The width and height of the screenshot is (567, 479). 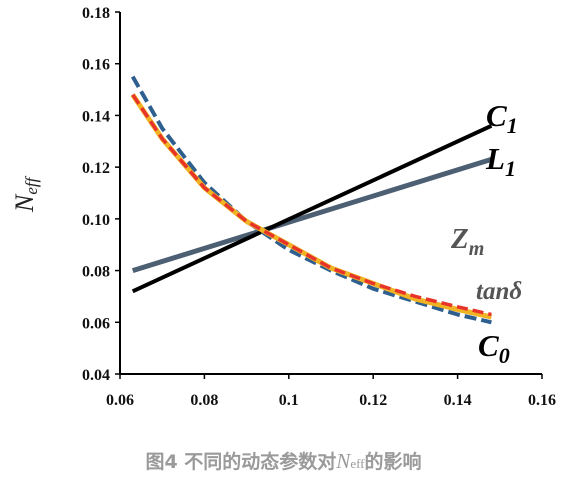 What do you see at coordinates (496, 115) in the screenshot?
I see `series-label-c1-text: C` at bounding box center [496, 115].